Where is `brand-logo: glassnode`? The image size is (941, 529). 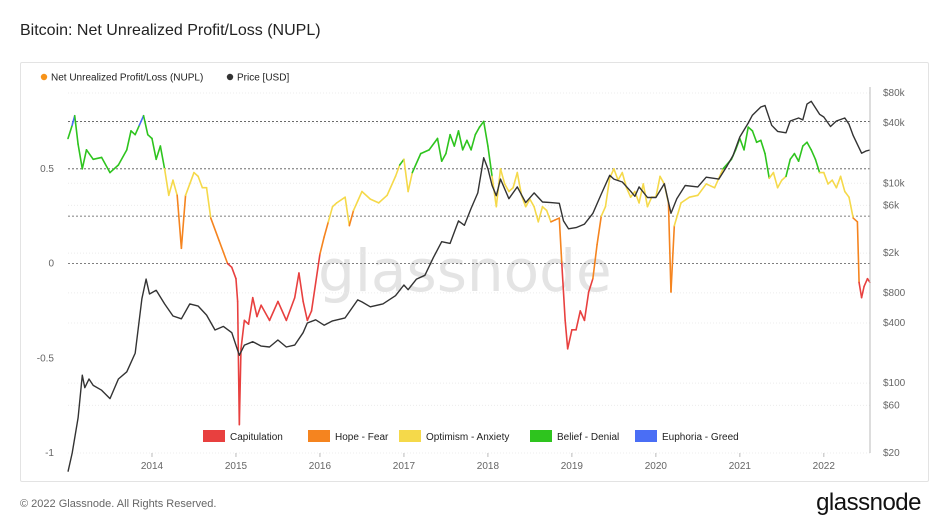 brand-logo: glassnode is located at coordinates (868, 502).